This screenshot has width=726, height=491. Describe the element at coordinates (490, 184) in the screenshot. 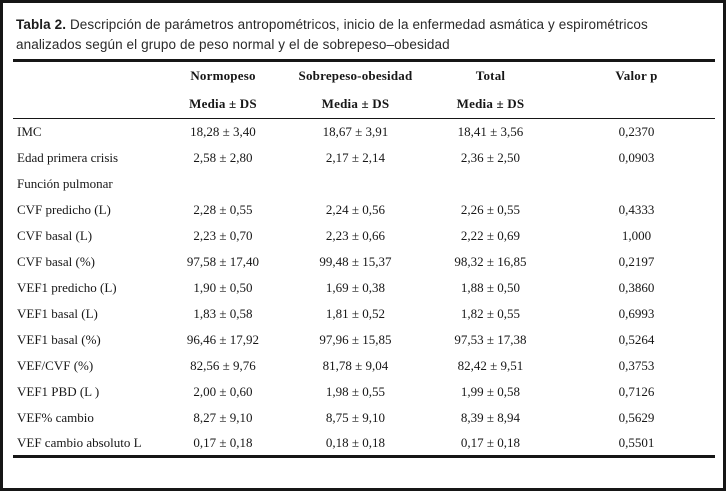

I see `value-cell-total` at that location.